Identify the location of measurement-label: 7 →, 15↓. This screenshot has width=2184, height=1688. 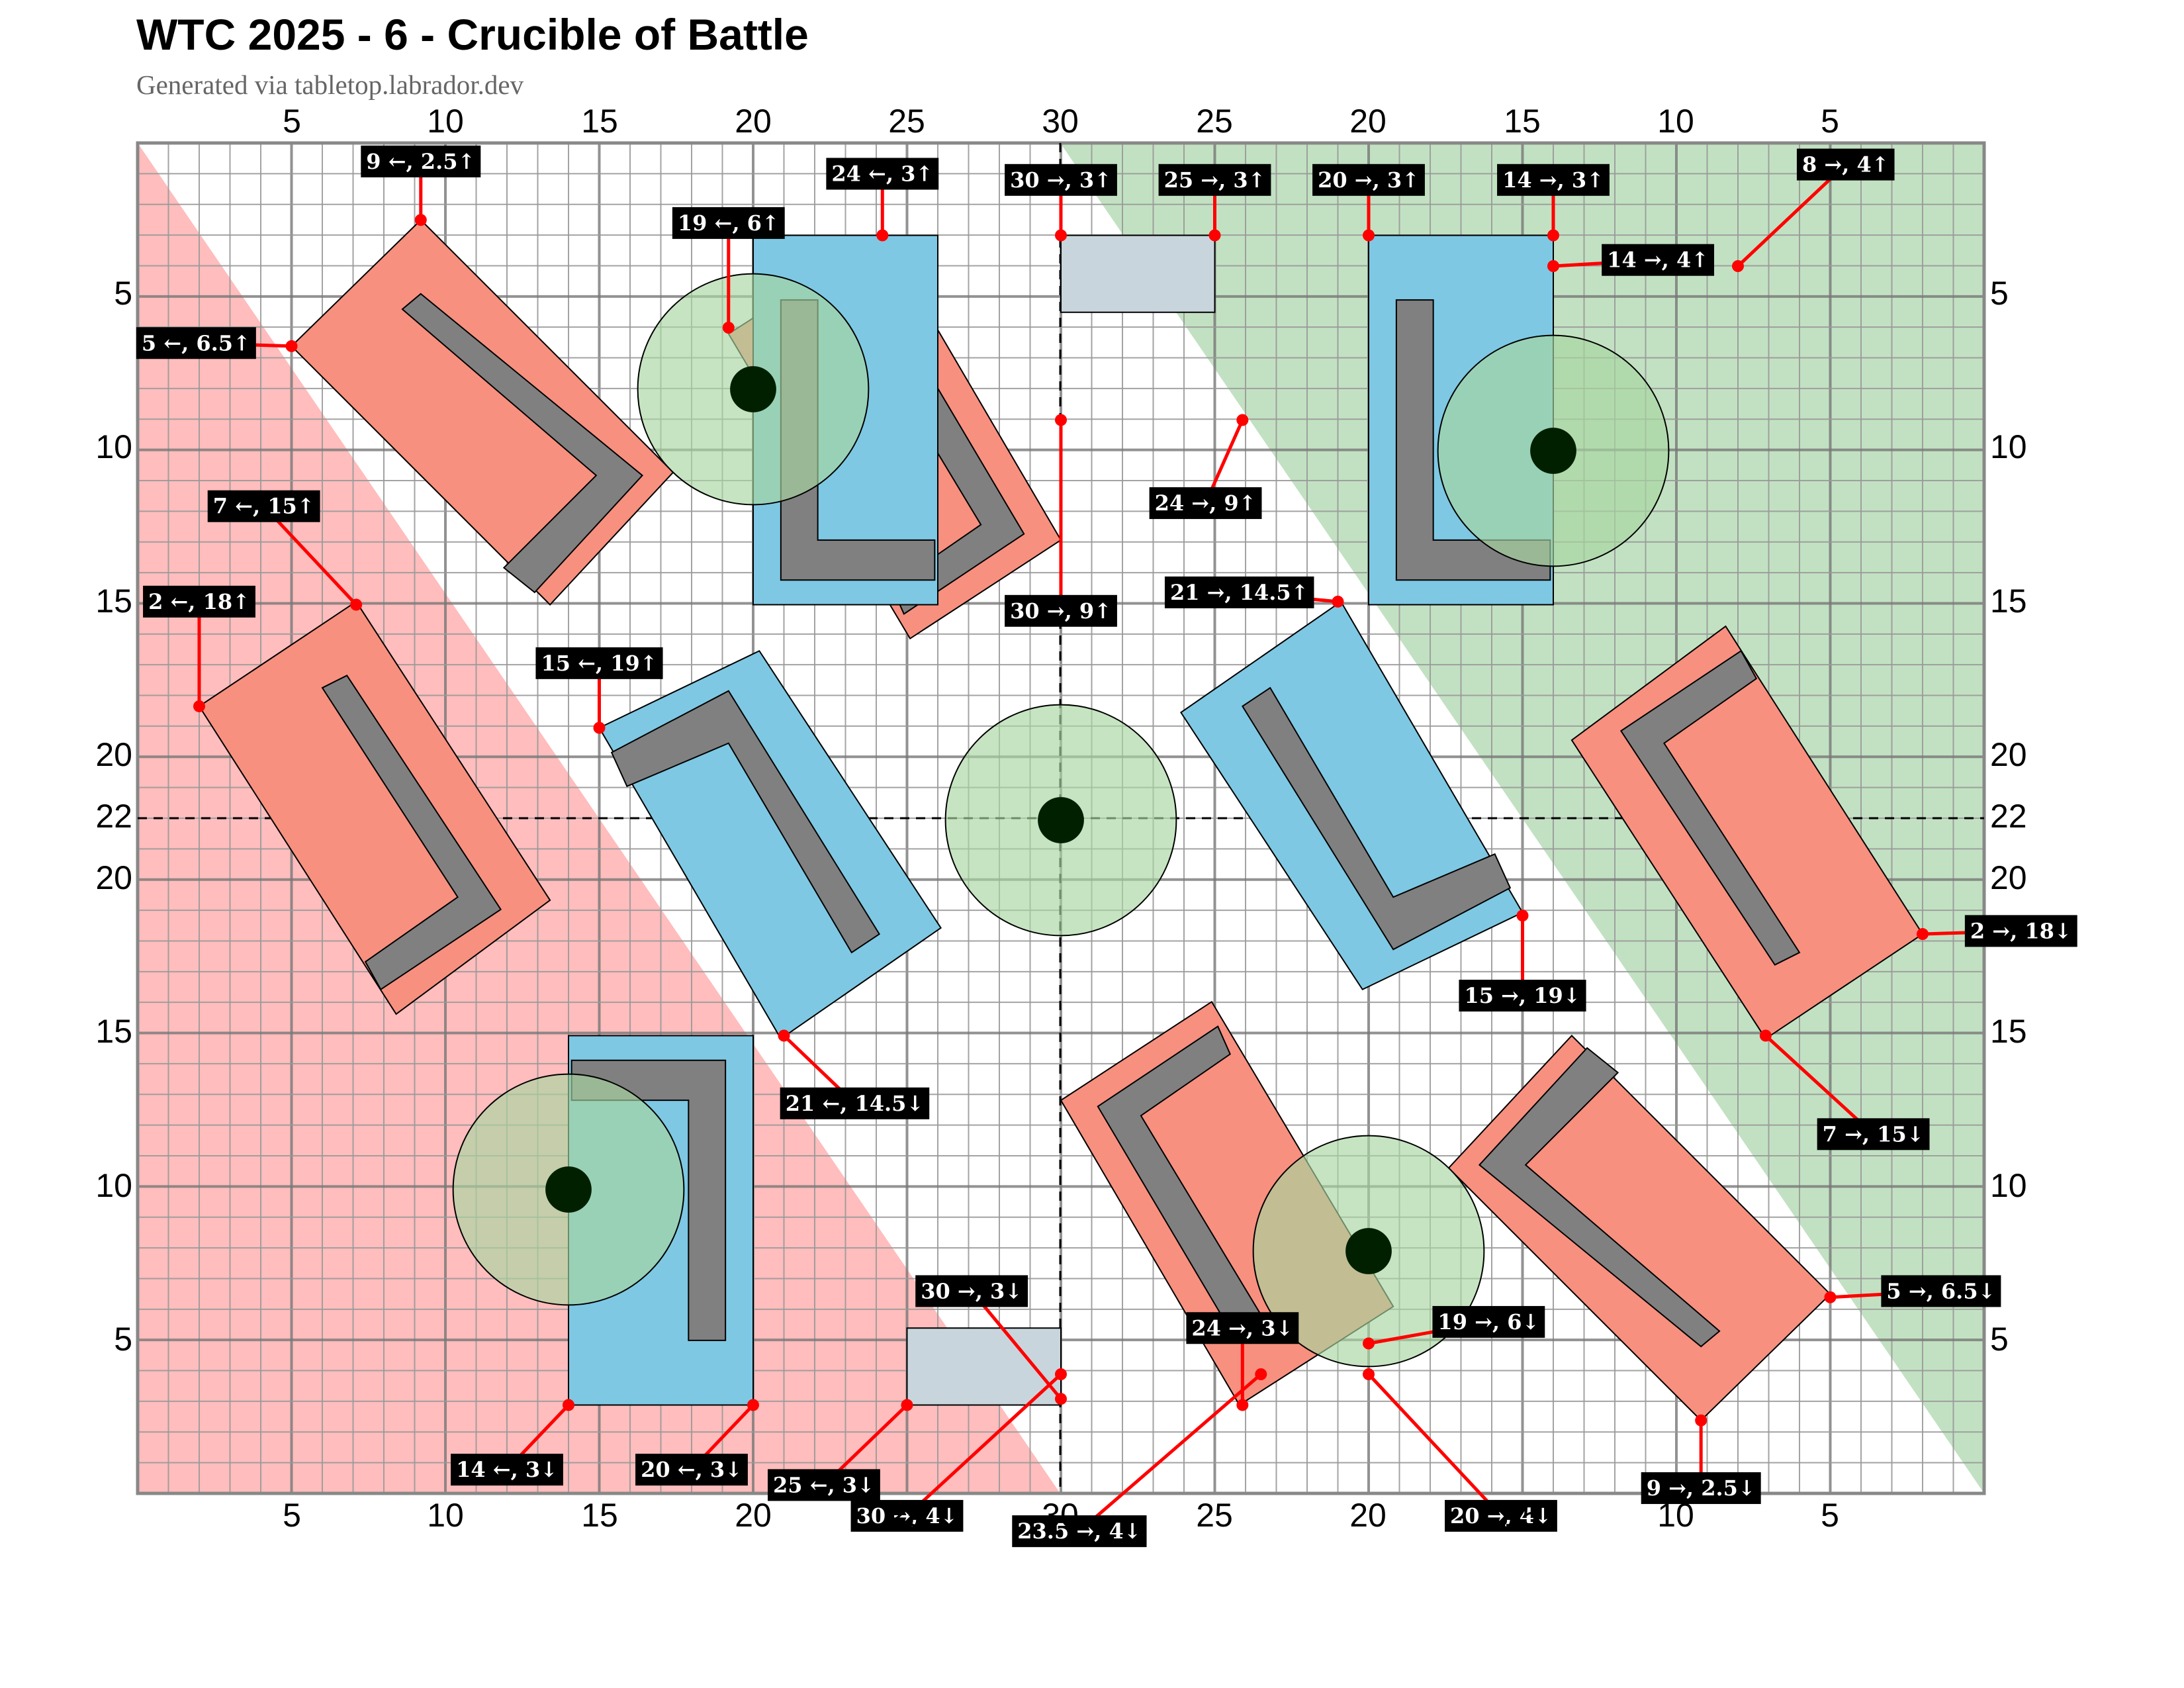
(1874, 1134).